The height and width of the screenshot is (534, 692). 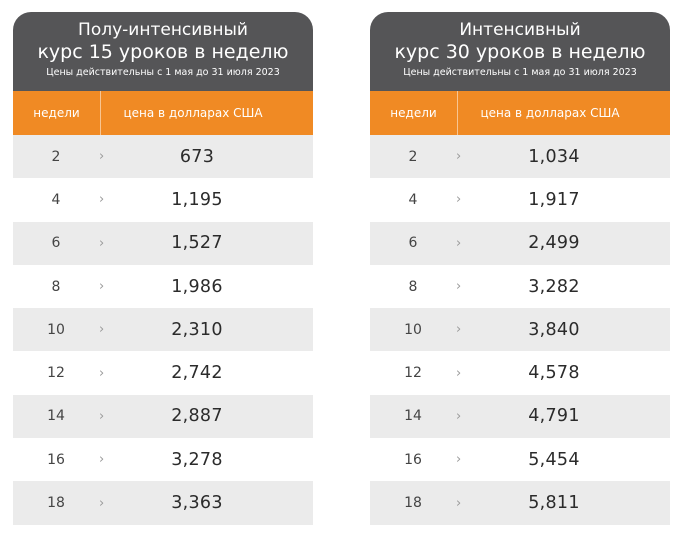 I want to click on price-cell: 3,278, so click(x=197, y=459).